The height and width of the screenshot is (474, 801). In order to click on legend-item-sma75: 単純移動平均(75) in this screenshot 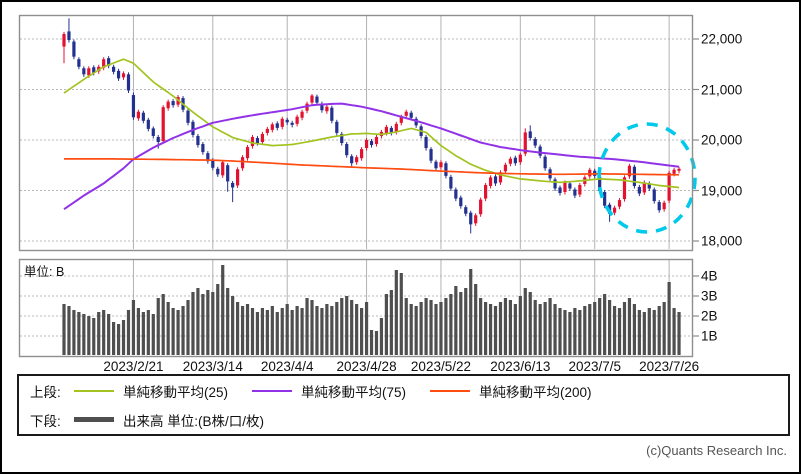, I will do `click(329, 391)`.